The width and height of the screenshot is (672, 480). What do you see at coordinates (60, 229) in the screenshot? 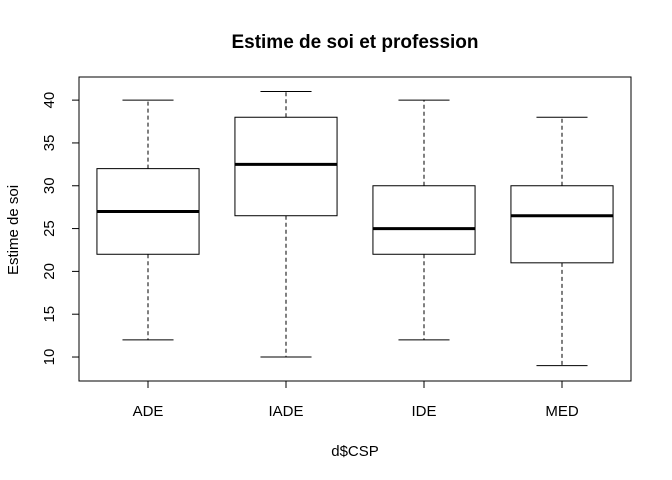
I see `y-axis: 10 15 20 25 30 35 40` at bounding box center [60, 229].